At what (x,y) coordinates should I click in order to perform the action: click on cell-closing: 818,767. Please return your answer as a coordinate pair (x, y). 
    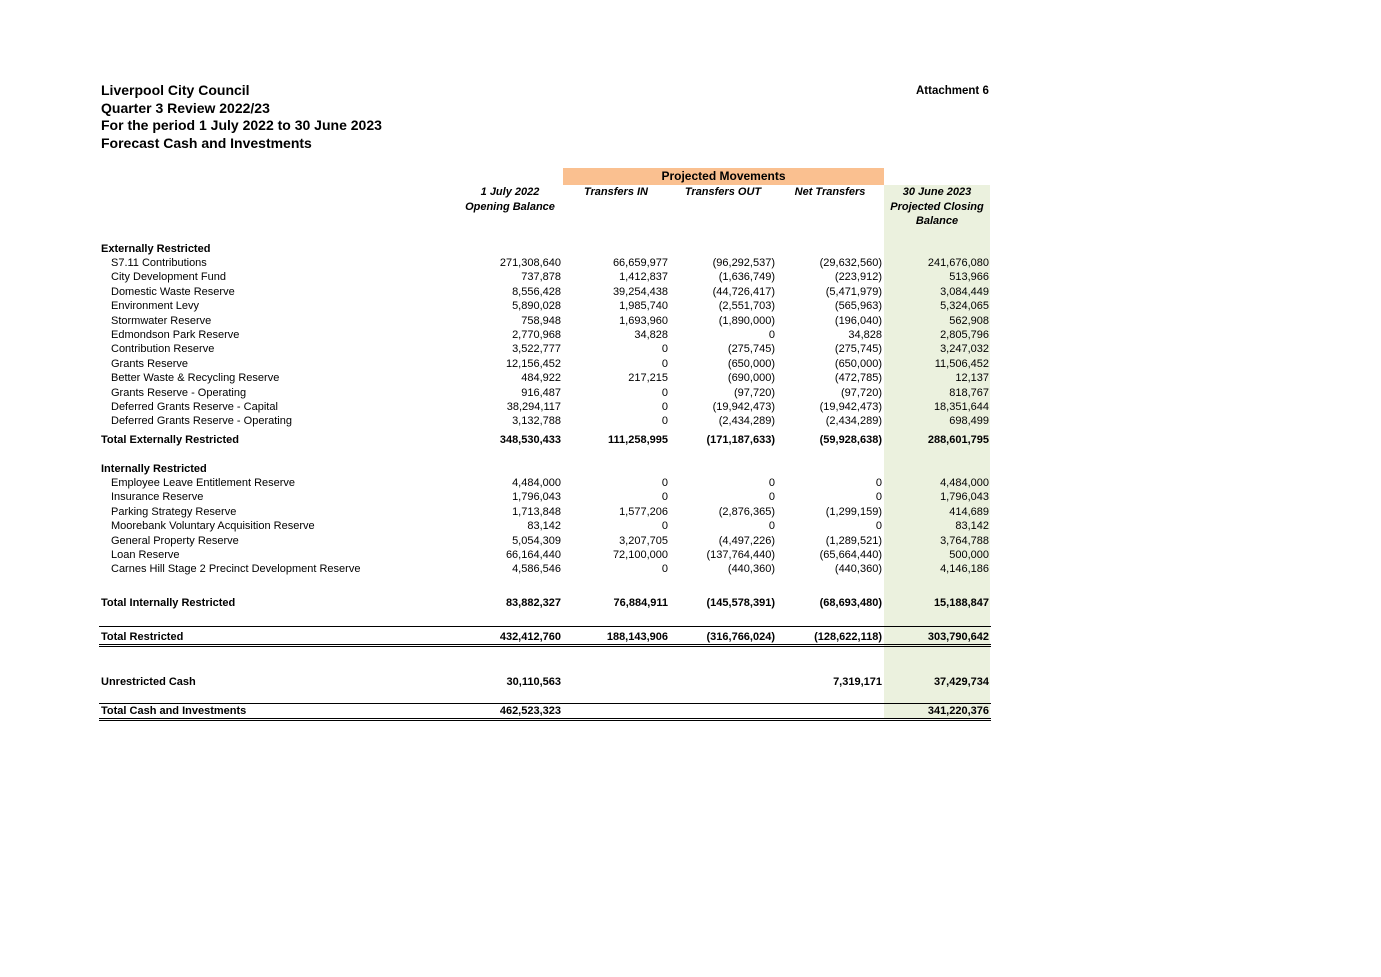
    Looking at the image, I should click on (969, 392).